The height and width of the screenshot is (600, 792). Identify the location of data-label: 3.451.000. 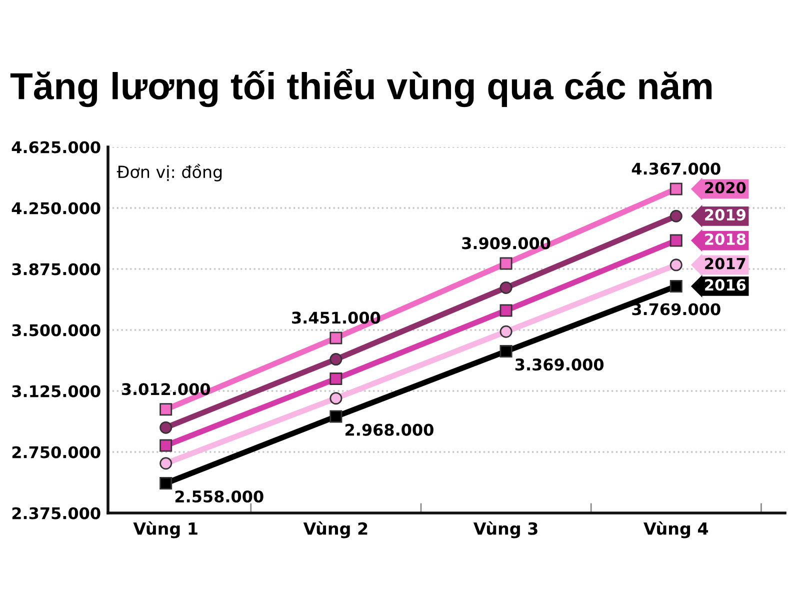
(336, 318).